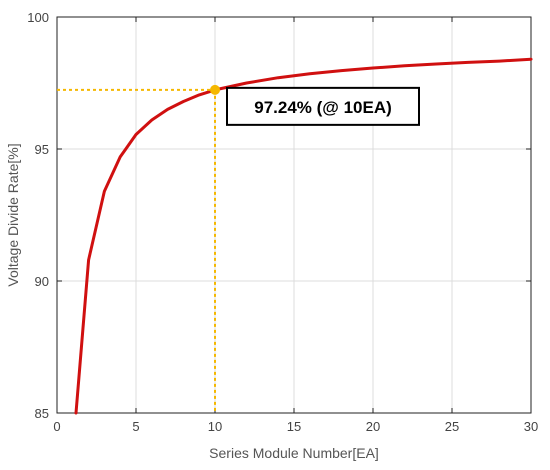  I want to click on x-tick-label: 30, so click(531, 426).